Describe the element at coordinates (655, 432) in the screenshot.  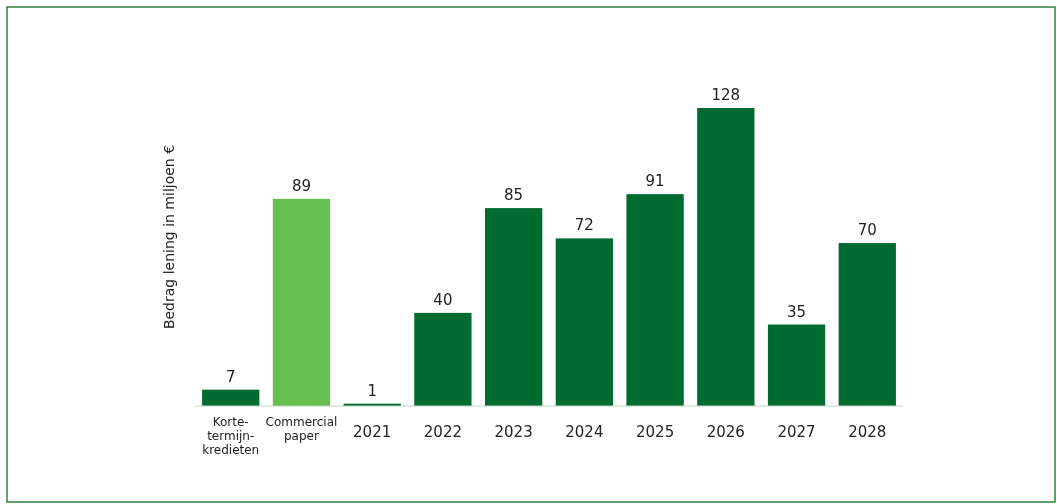
I see `x-tick-label: 2025` at that location.